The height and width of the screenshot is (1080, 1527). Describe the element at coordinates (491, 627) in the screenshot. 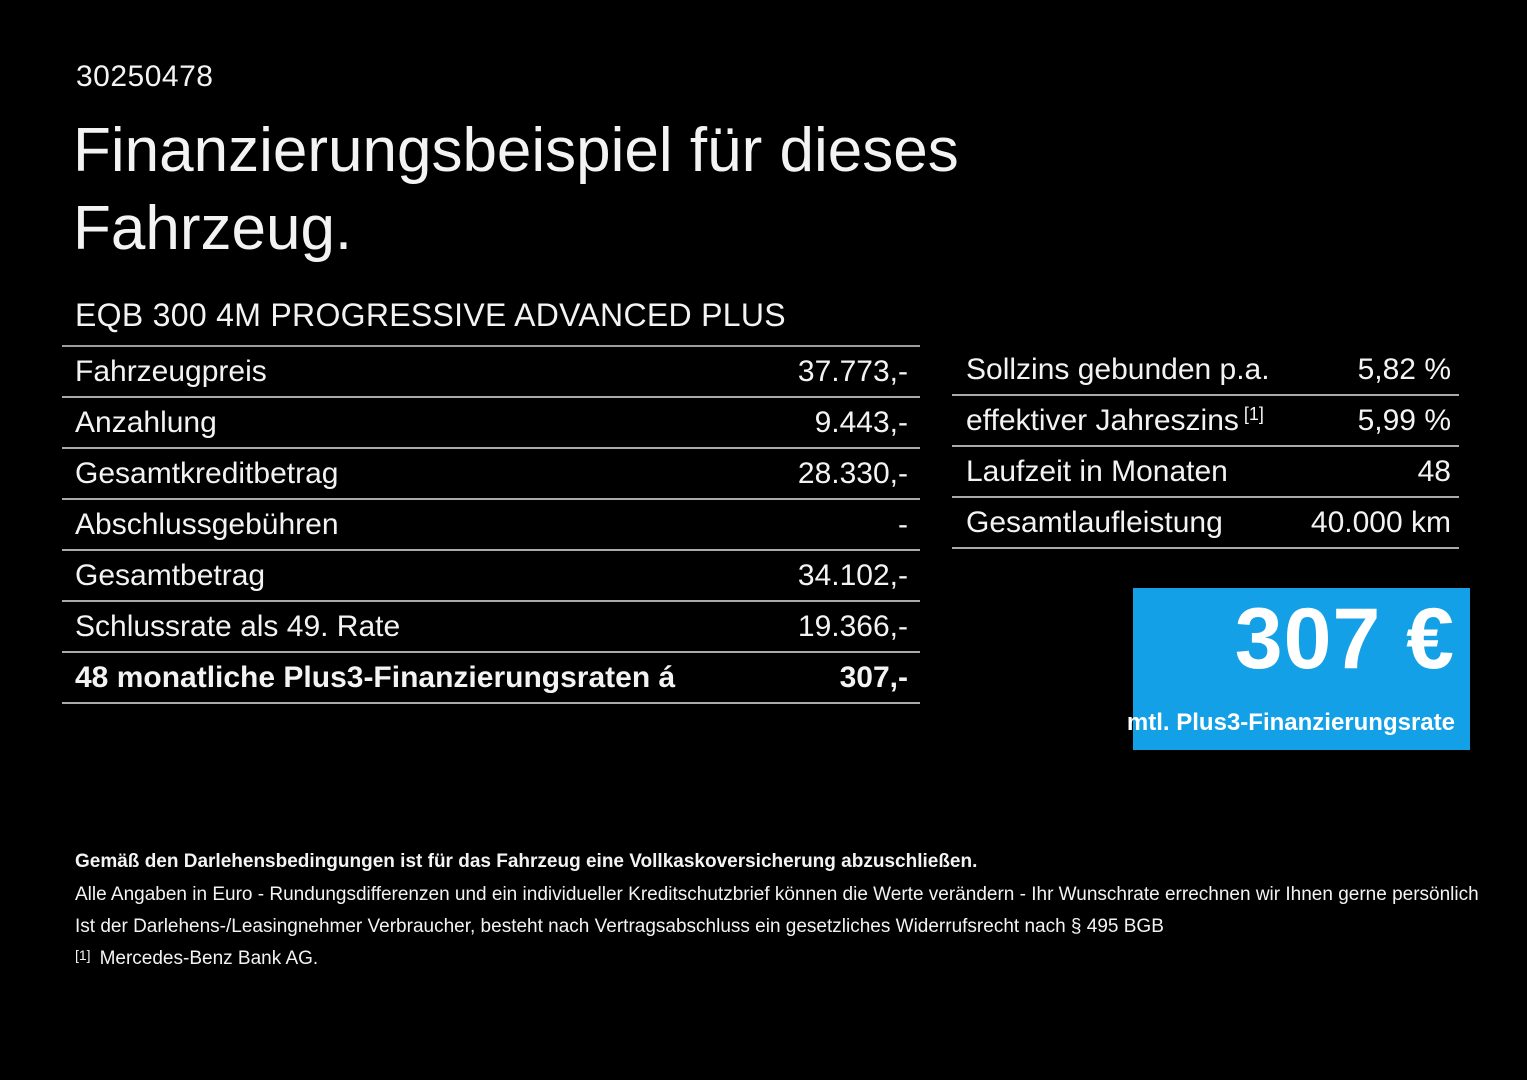

I see `table-row: Schlussrate als 49. Rate 19.366,-` at that location.